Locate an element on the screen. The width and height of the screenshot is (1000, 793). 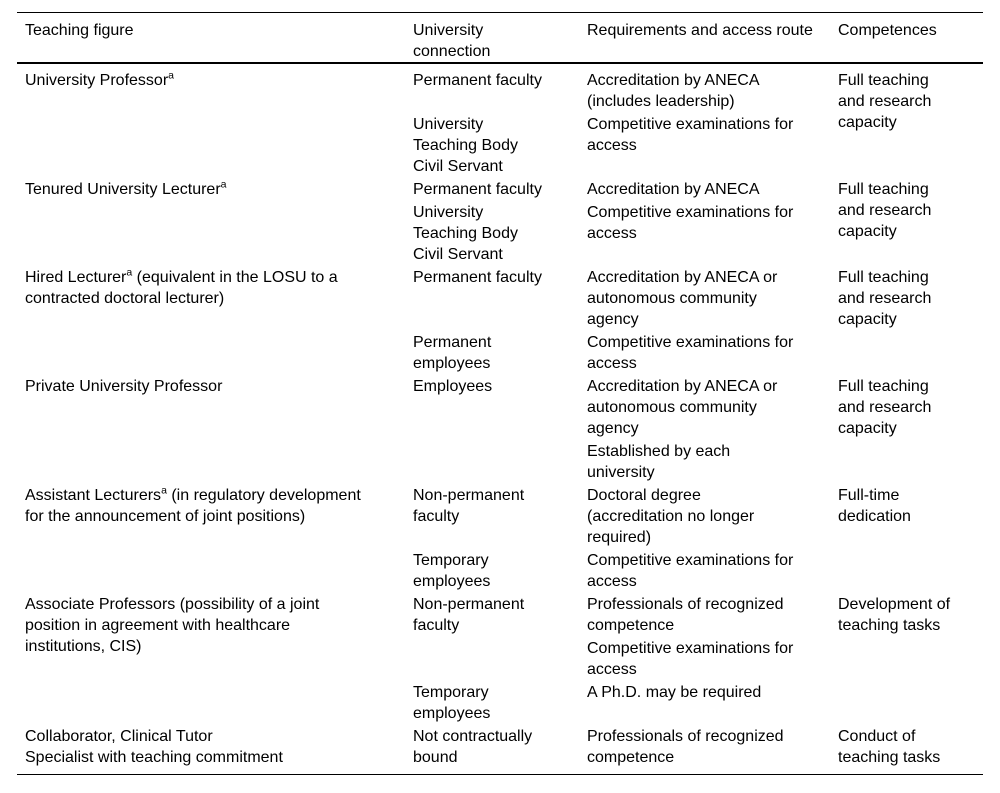
university-connection-cell: Employees is located at coordinates (453, 386).